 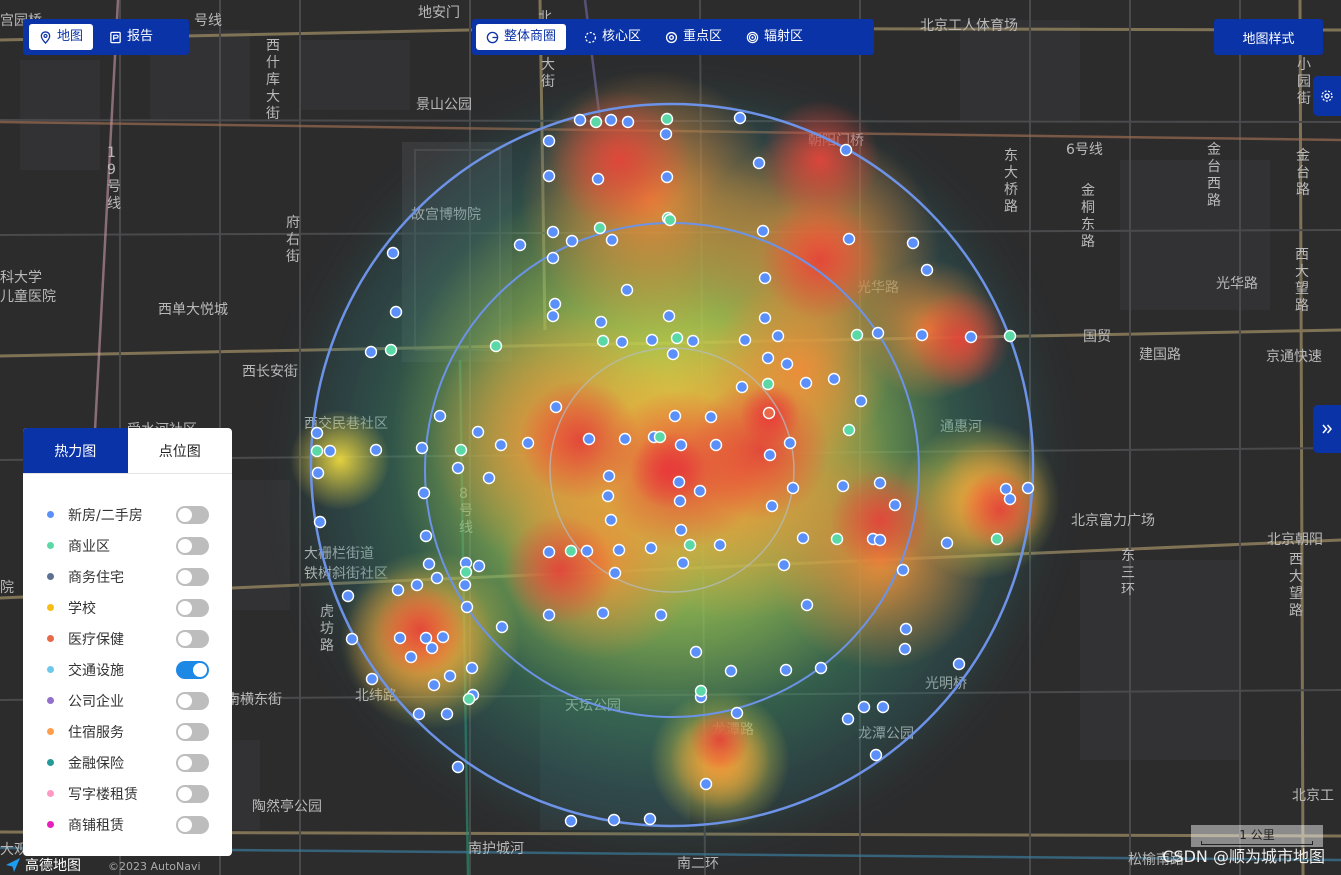 What do you see at coordinates (179, 451) in the screenshot?
I see `tab-point-map: 点位图` at bounding box center [179, 451].